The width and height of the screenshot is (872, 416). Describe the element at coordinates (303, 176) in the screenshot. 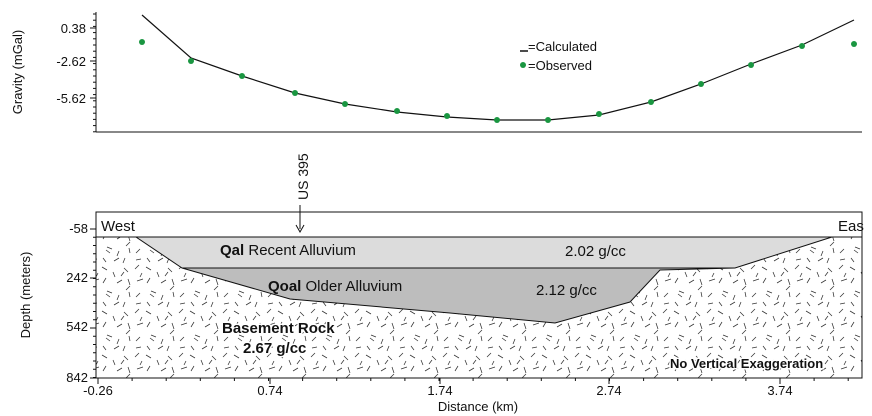

I see `us395-label: US 395` at that location.